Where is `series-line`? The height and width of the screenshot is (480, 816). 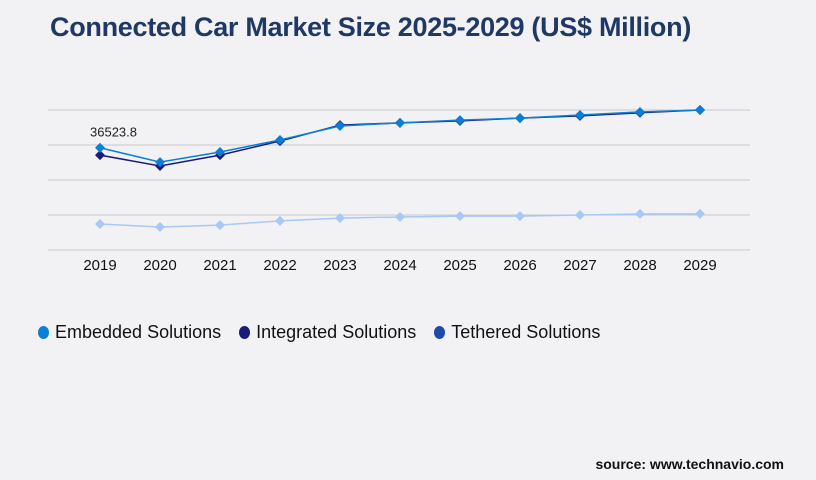 series-line is located at coordinates (400, 136).